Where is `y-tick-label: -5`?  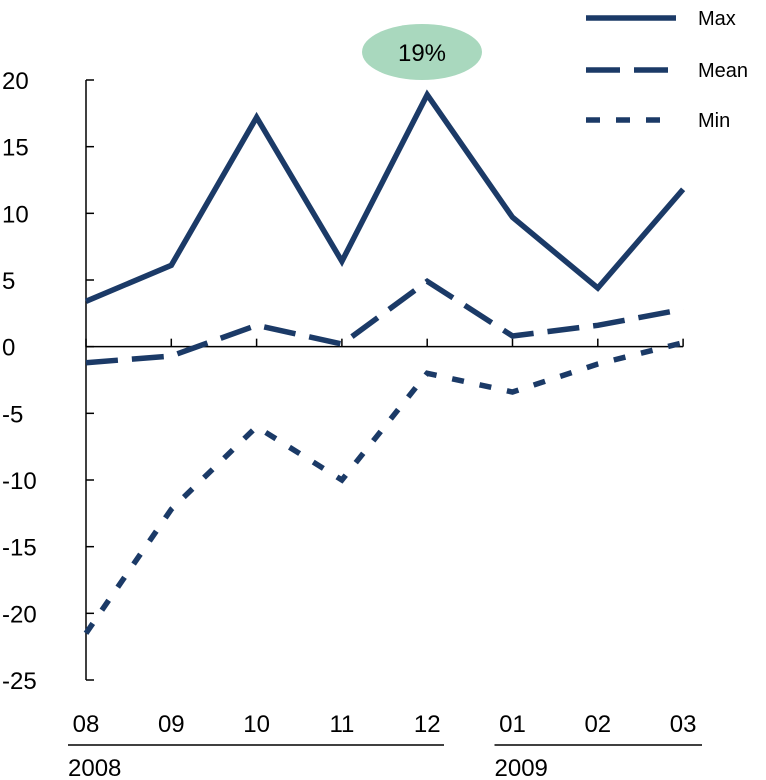 y-tick-label: -5 is located at coordinates (12, 414).